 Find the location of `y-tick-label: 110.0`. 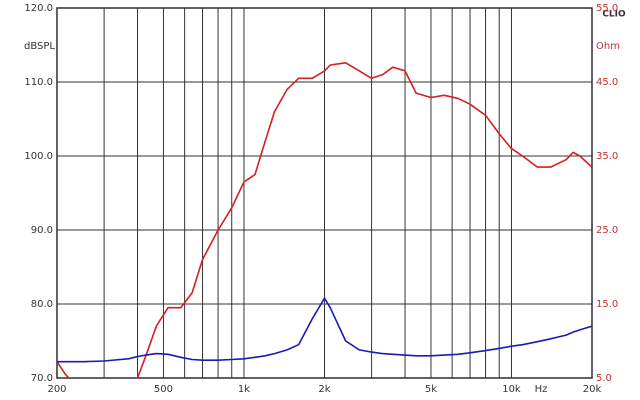

y-tick-label: 110.0 is located at coordinates (38, 82).